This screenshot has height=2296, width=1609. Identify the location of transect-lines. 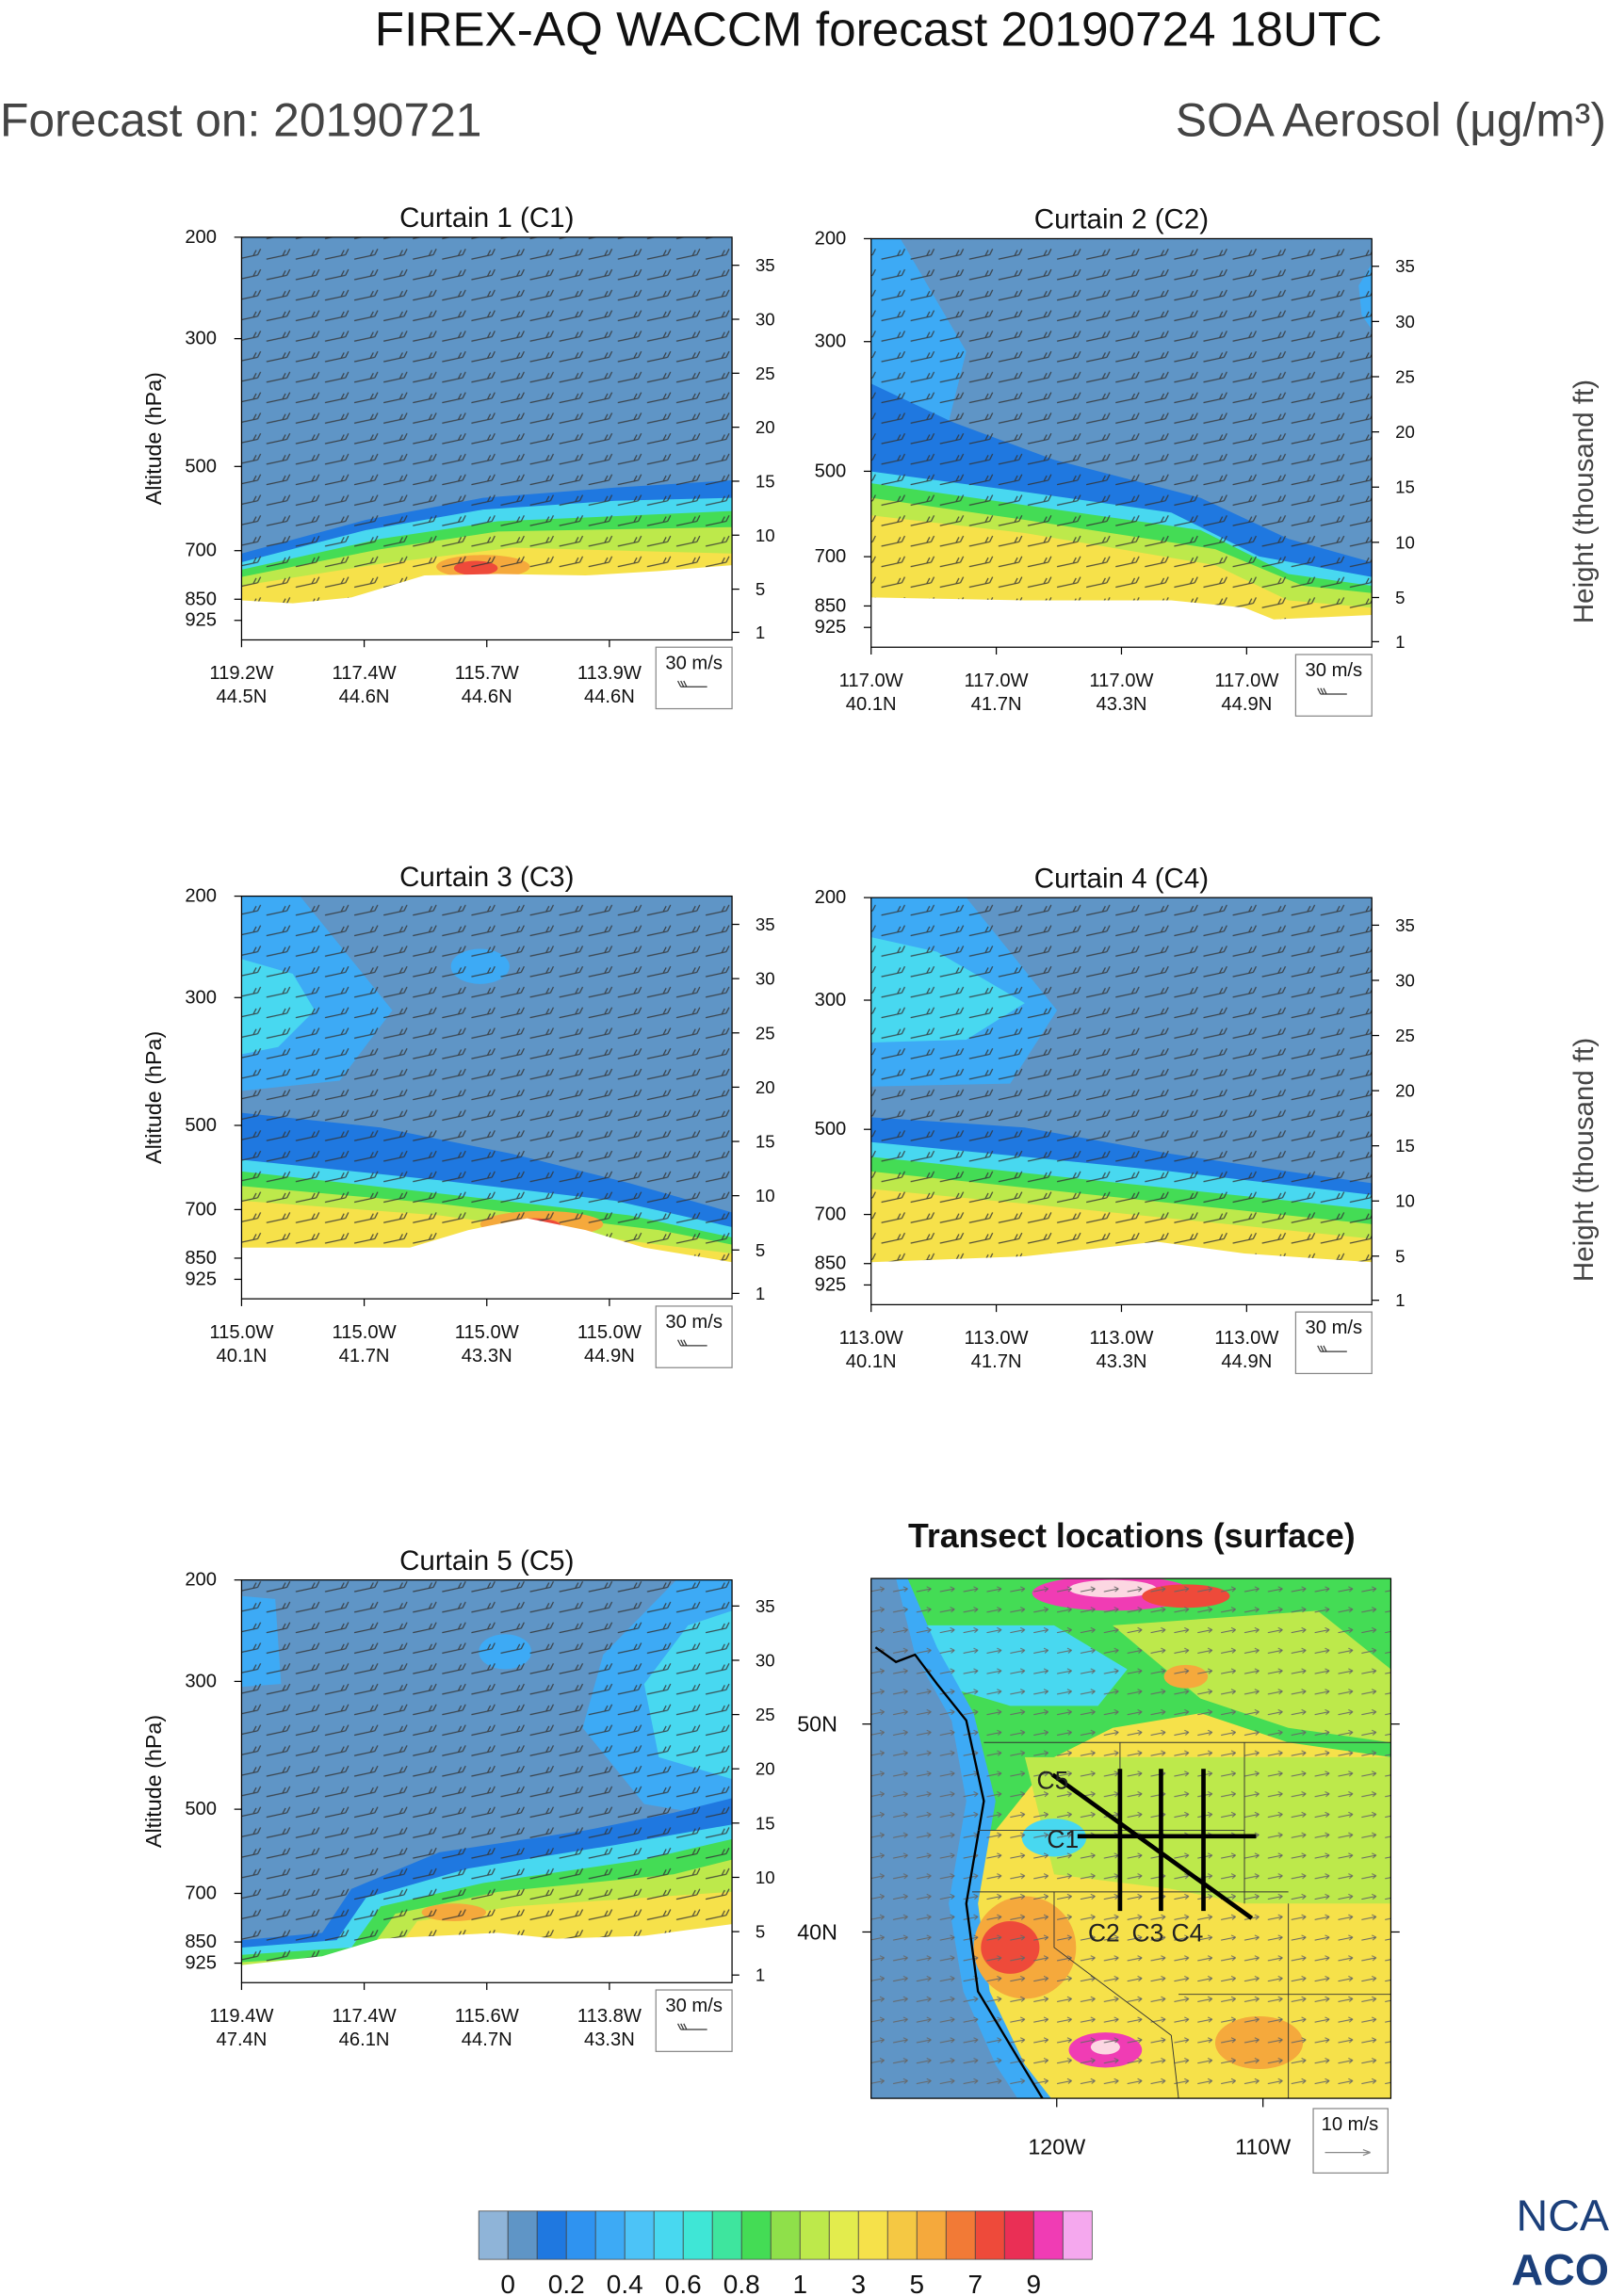
(1154, 1844).